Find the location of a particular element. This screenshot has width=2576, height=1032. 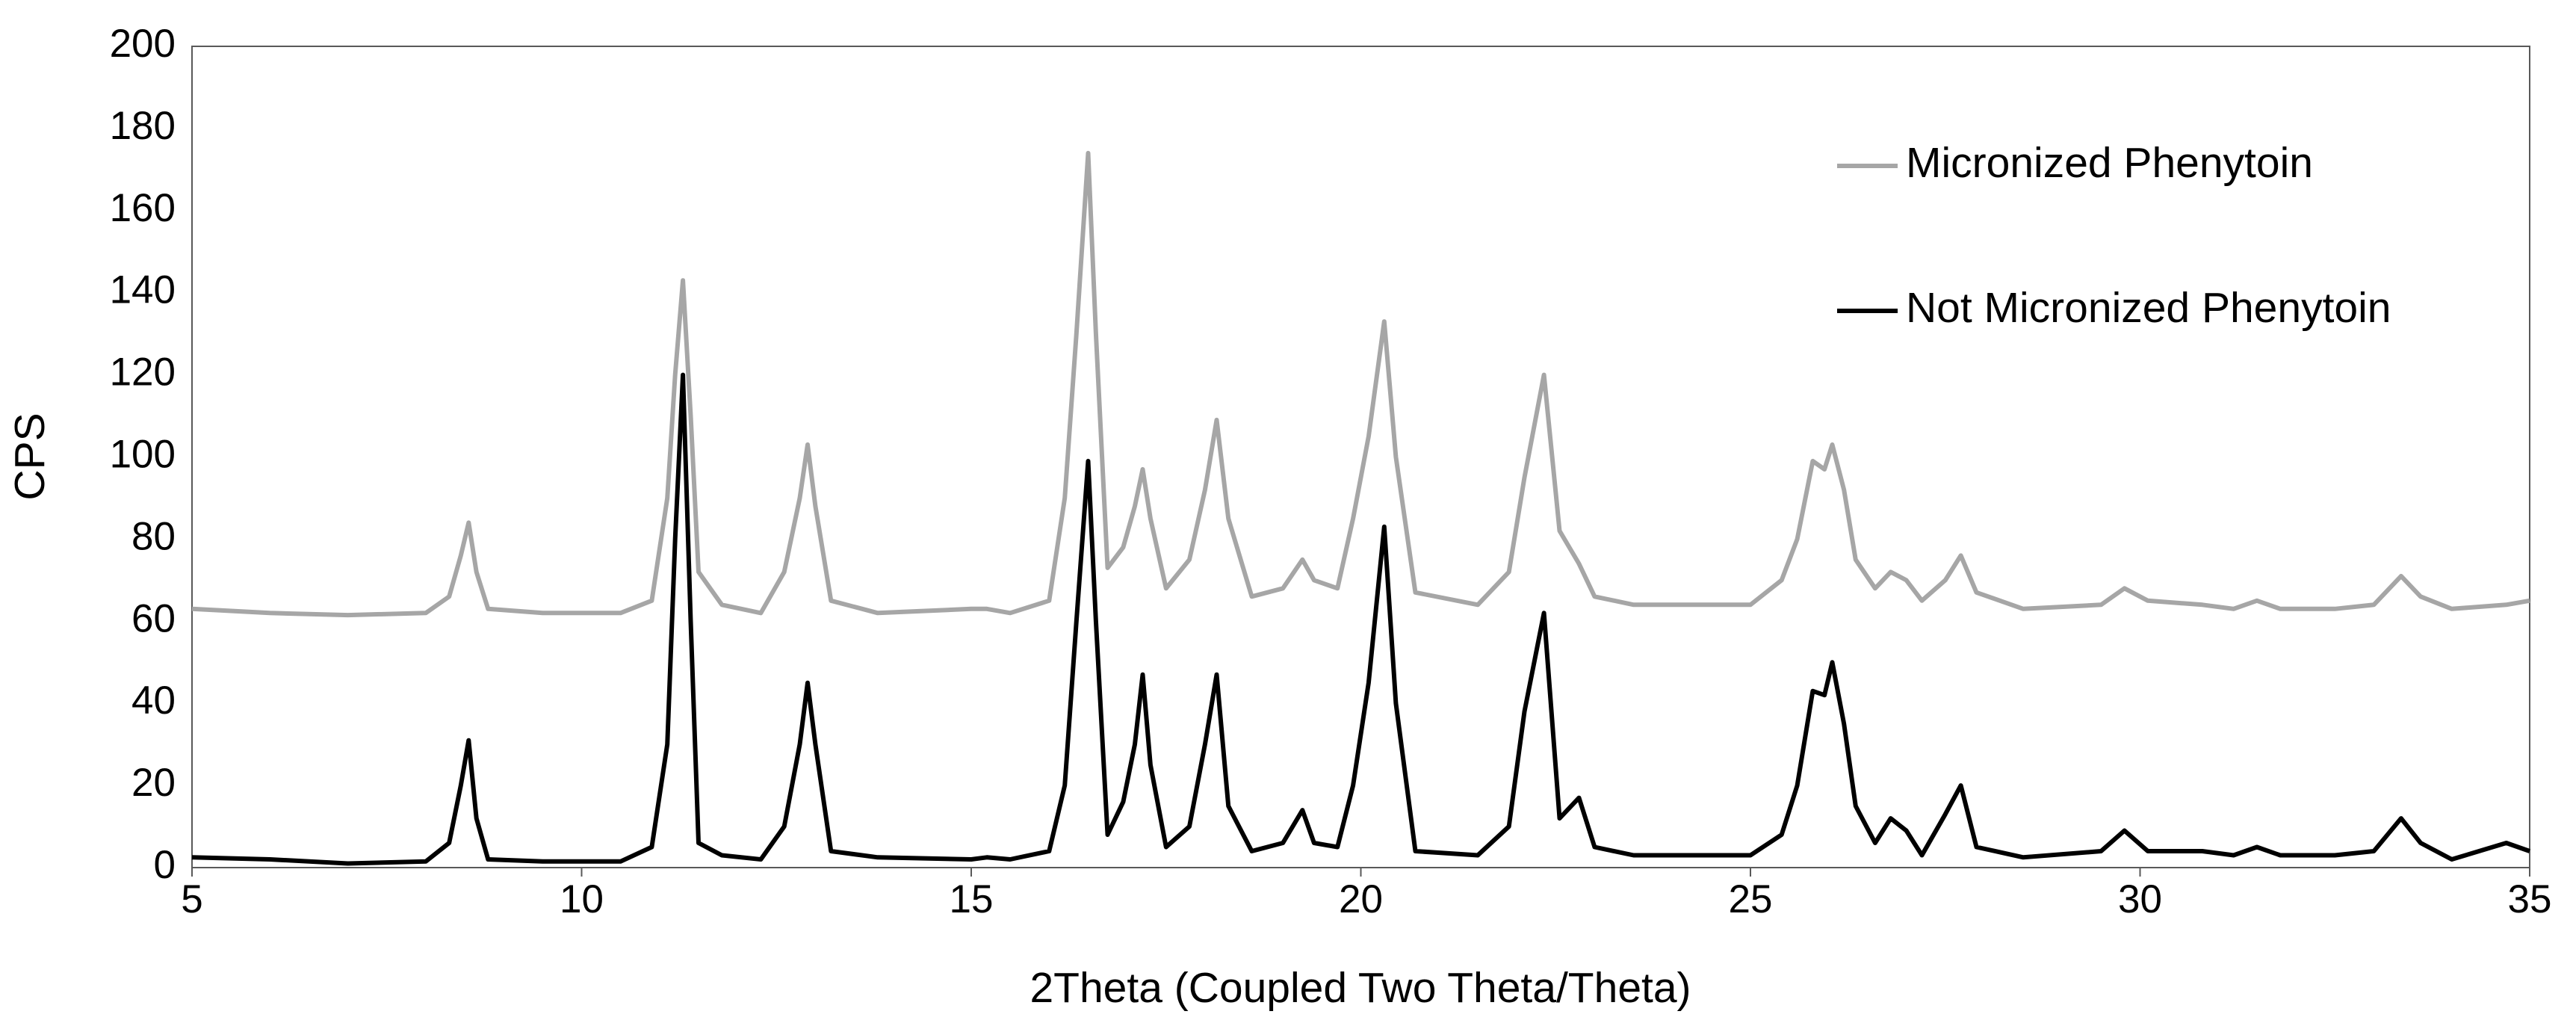

y-tick-label: 60 is located at coordinates (153, 618).